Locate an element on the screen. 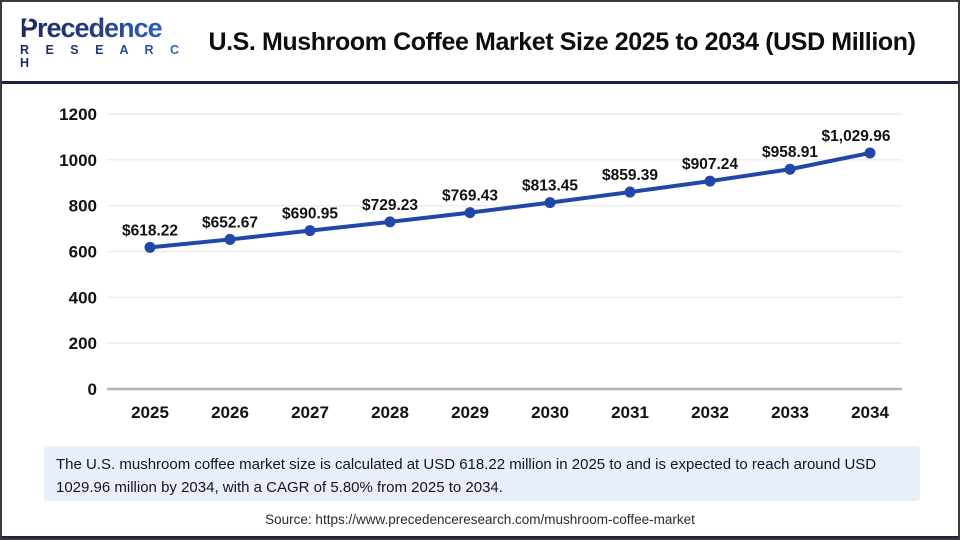 This screenshot has width=960, height=540. x-tick-label: 2033 is located at coordinates (790, 412).